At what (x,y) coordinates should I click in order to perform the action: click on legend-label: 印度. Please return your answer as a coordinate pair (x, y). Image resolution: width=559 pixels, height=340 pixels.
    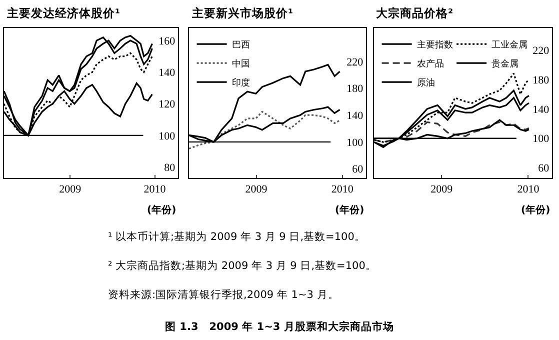
    Looking at the image, I should click on (241, 83).